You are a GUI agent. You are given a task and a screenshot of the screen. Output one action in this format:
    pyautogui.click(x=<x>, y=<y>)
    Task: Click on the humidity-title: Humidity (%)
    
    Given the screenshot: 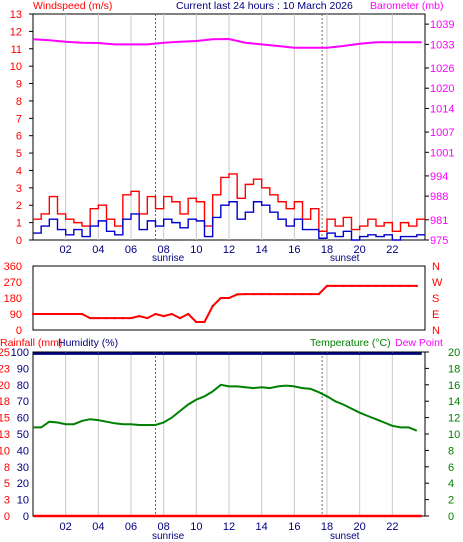 What is the action you would take?
    pyautogui.click(x=88, y=343)
    